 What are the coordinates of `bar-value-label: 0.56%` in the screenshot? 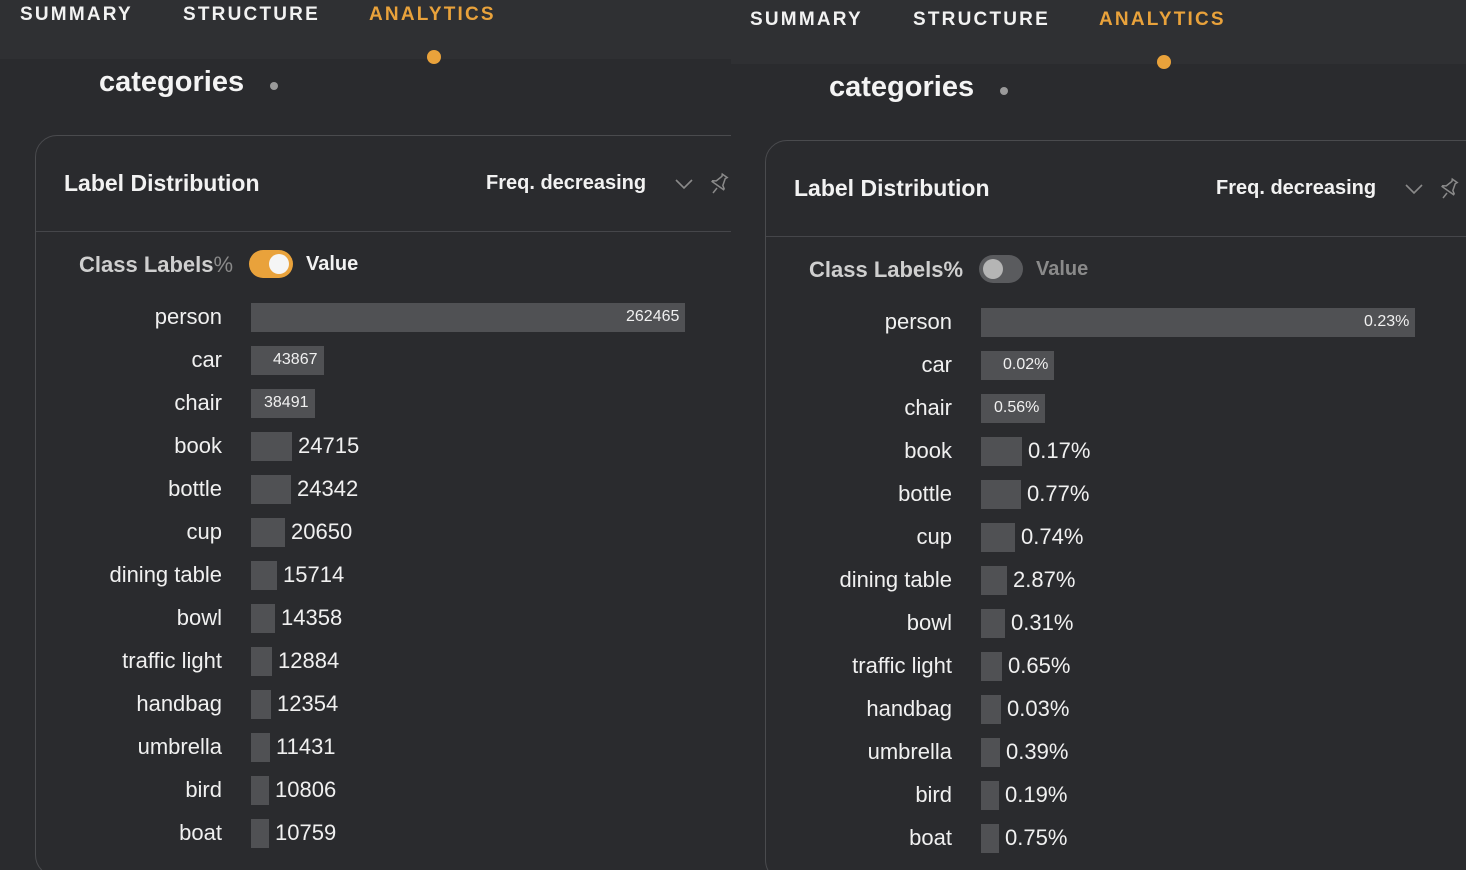 It's located at (1017, 407).